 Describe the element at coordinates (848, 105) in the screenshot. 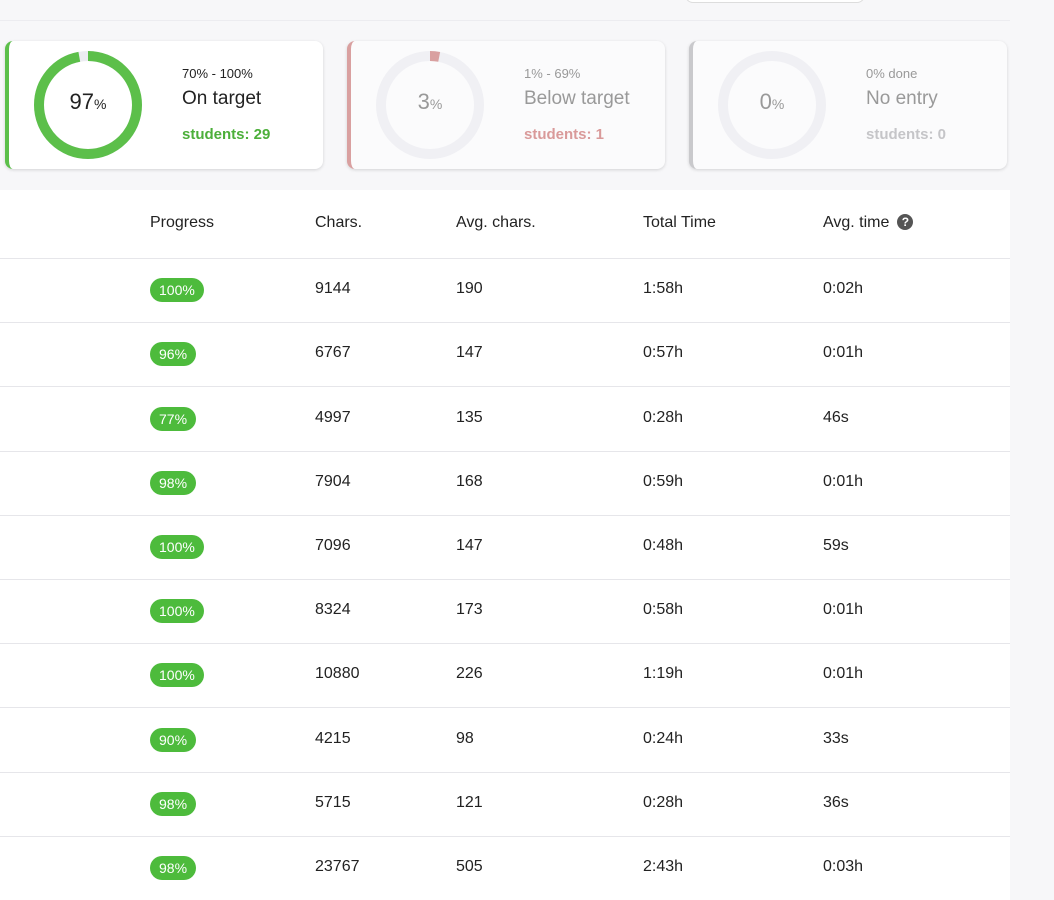

I see `summary-card: 0% 0% done No entry students: 0` at that location.